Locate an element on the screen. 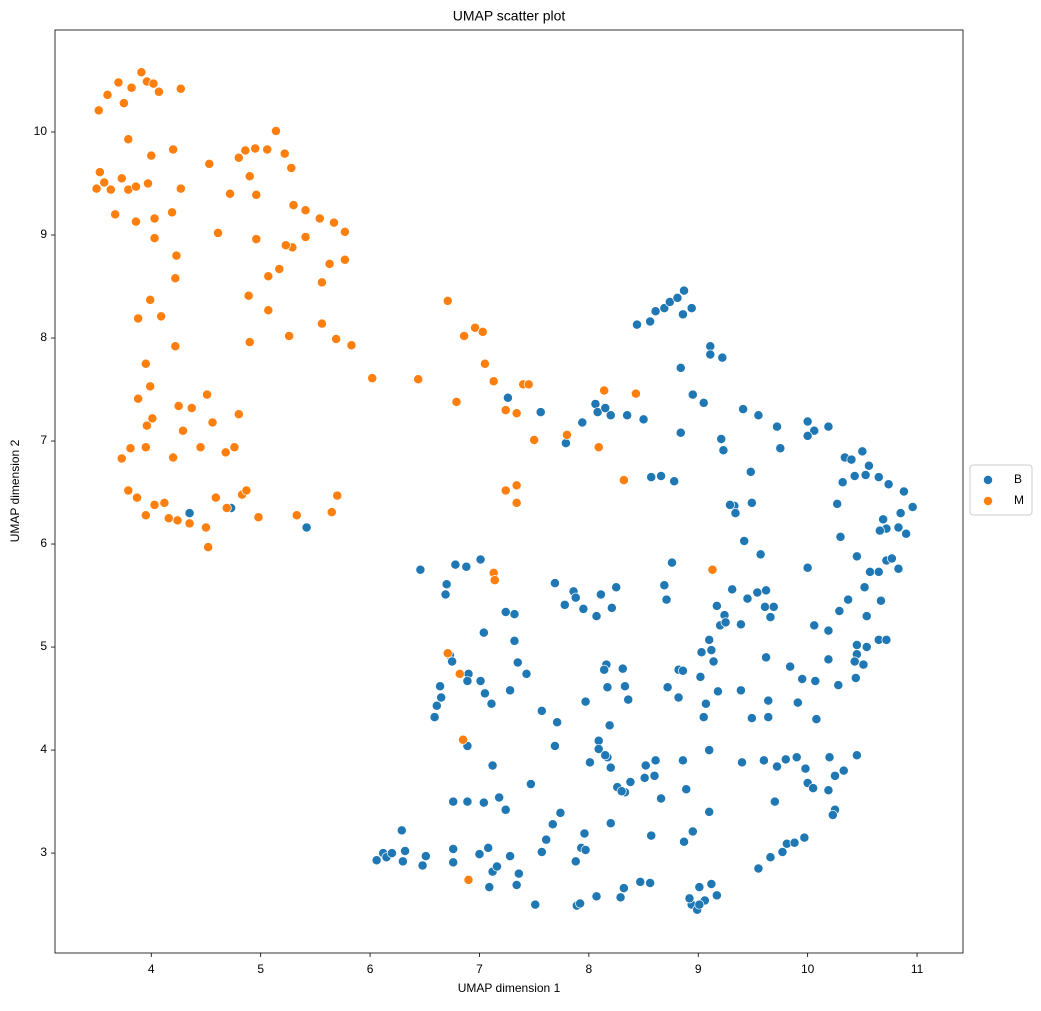 The width and height of the screenshot is (1041, 1011). x-tick-label: 11 is located at coordinates (917, 969).